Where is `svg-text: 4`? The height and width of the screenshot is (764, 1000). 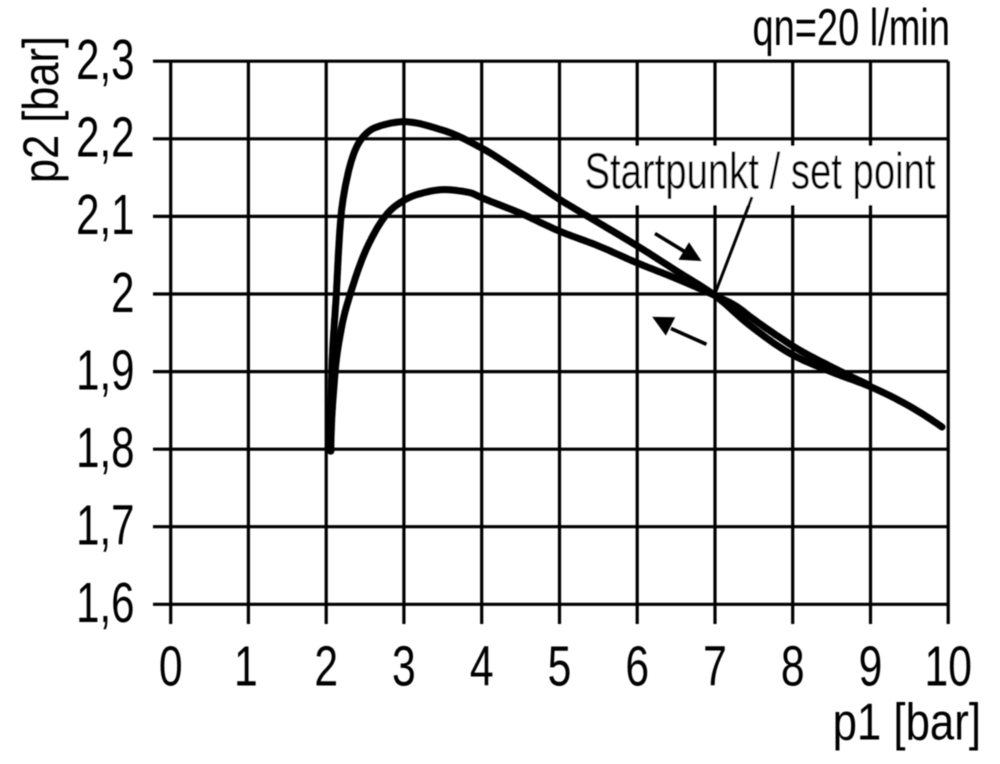
svg-text: 4 is located at coordinates (482, 666).